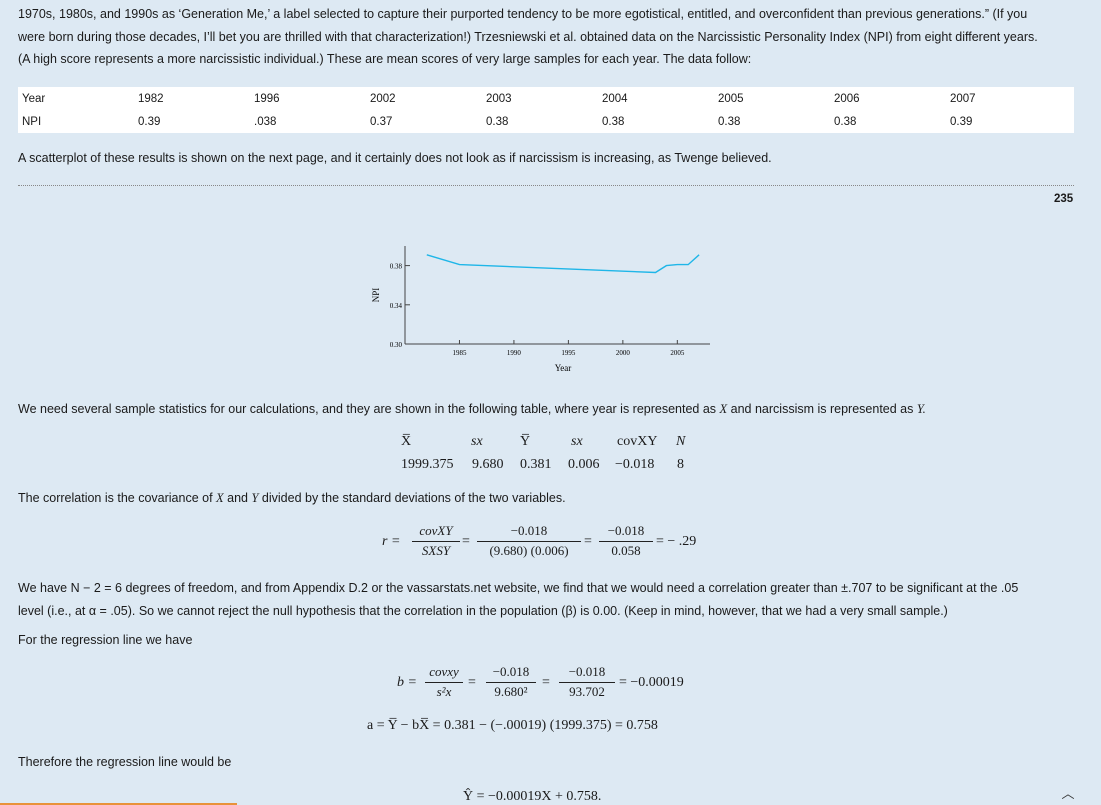 Image resolution: width=1101 pixels, height=805 pixels. What do you see at coordinates (477, 441) in the screenshot?
I see `stat-header-sx: sx` at bounding box center [477, 441].